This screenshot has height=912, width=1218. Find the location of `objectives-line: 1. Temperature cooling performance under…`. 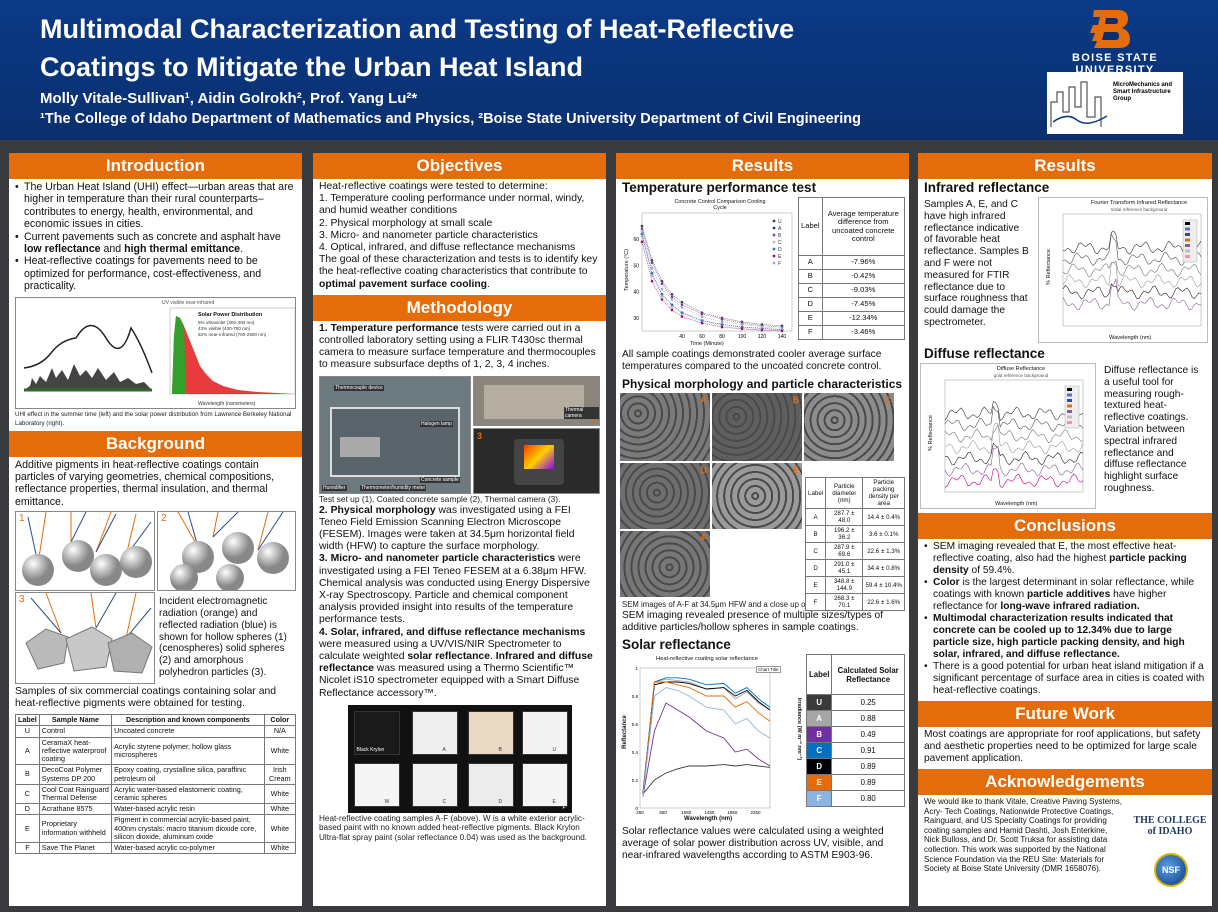

objectives-line: 1. Temperature cooling performance under… is located at coordinates (452, 205).